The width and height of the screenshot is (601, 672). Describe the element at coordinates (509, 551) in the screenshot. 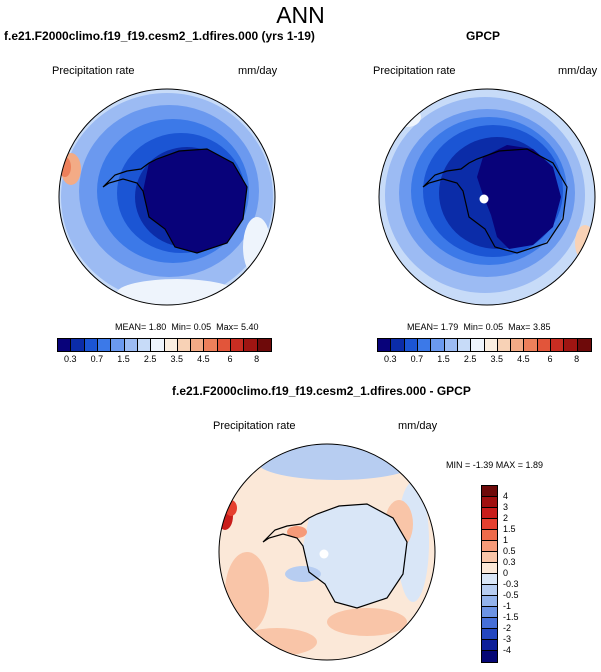

I see `colorbar-tick-label: 0.5` at that location.